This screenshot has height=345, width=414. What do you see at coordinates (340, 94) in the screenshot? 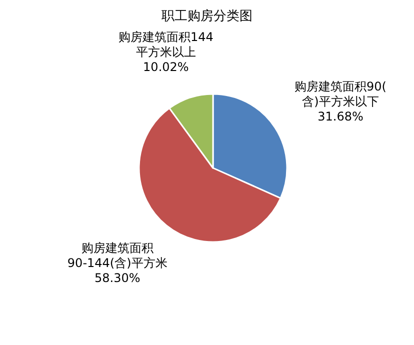
I see `slice-label: 购房建筑面积90(含)平方米以下` at bounding box center [340, 94].